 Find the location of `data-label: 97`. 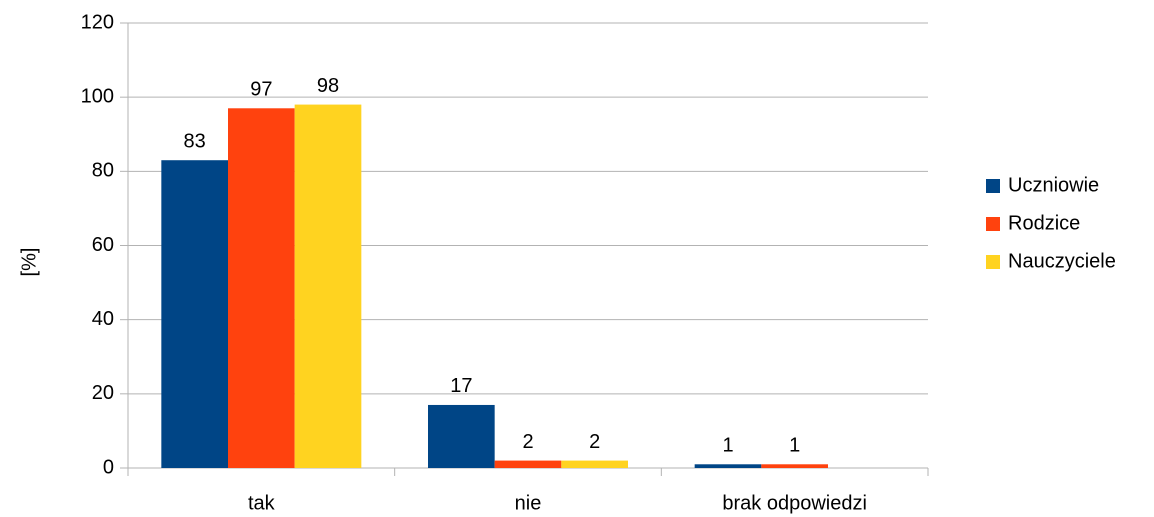

data-label: 97 is located at coordinates (261, 90).